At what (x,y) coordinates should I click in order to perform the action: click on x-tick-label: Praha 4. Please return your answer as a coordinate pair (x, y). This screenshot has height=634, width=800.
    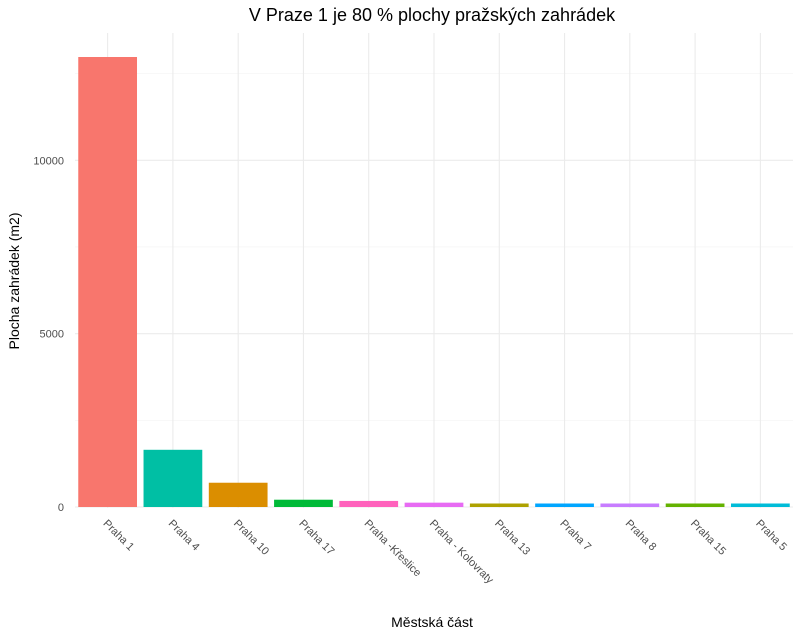
    Looking at the image, I should click on (184, 536).